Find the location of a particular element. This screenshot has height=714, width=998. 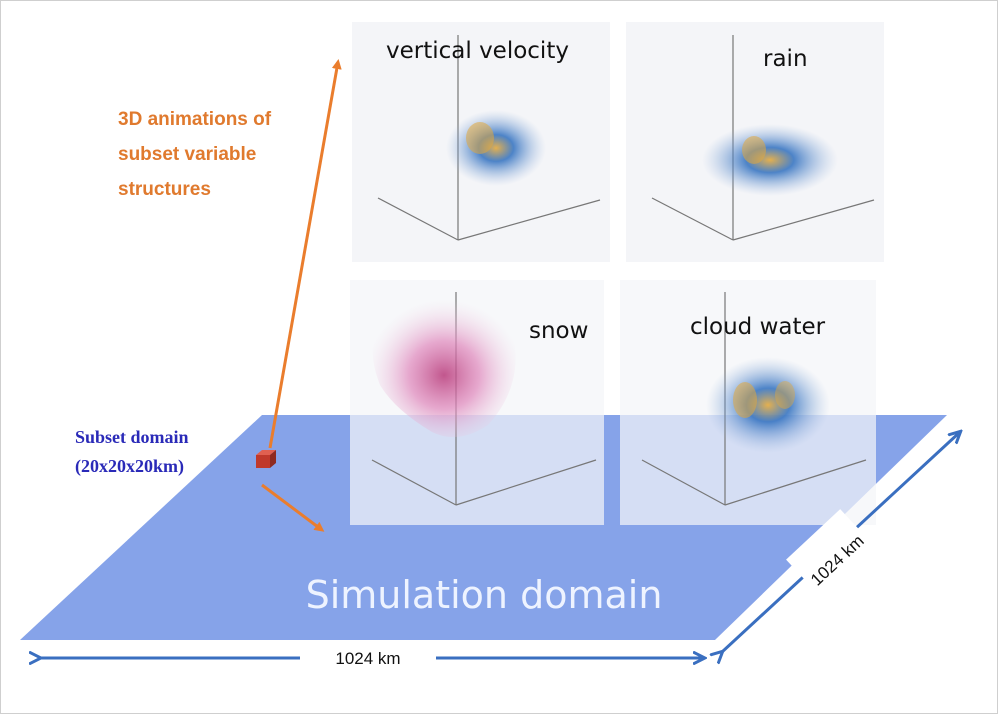

orange-arrow-down is located at coordinates (293, 507).